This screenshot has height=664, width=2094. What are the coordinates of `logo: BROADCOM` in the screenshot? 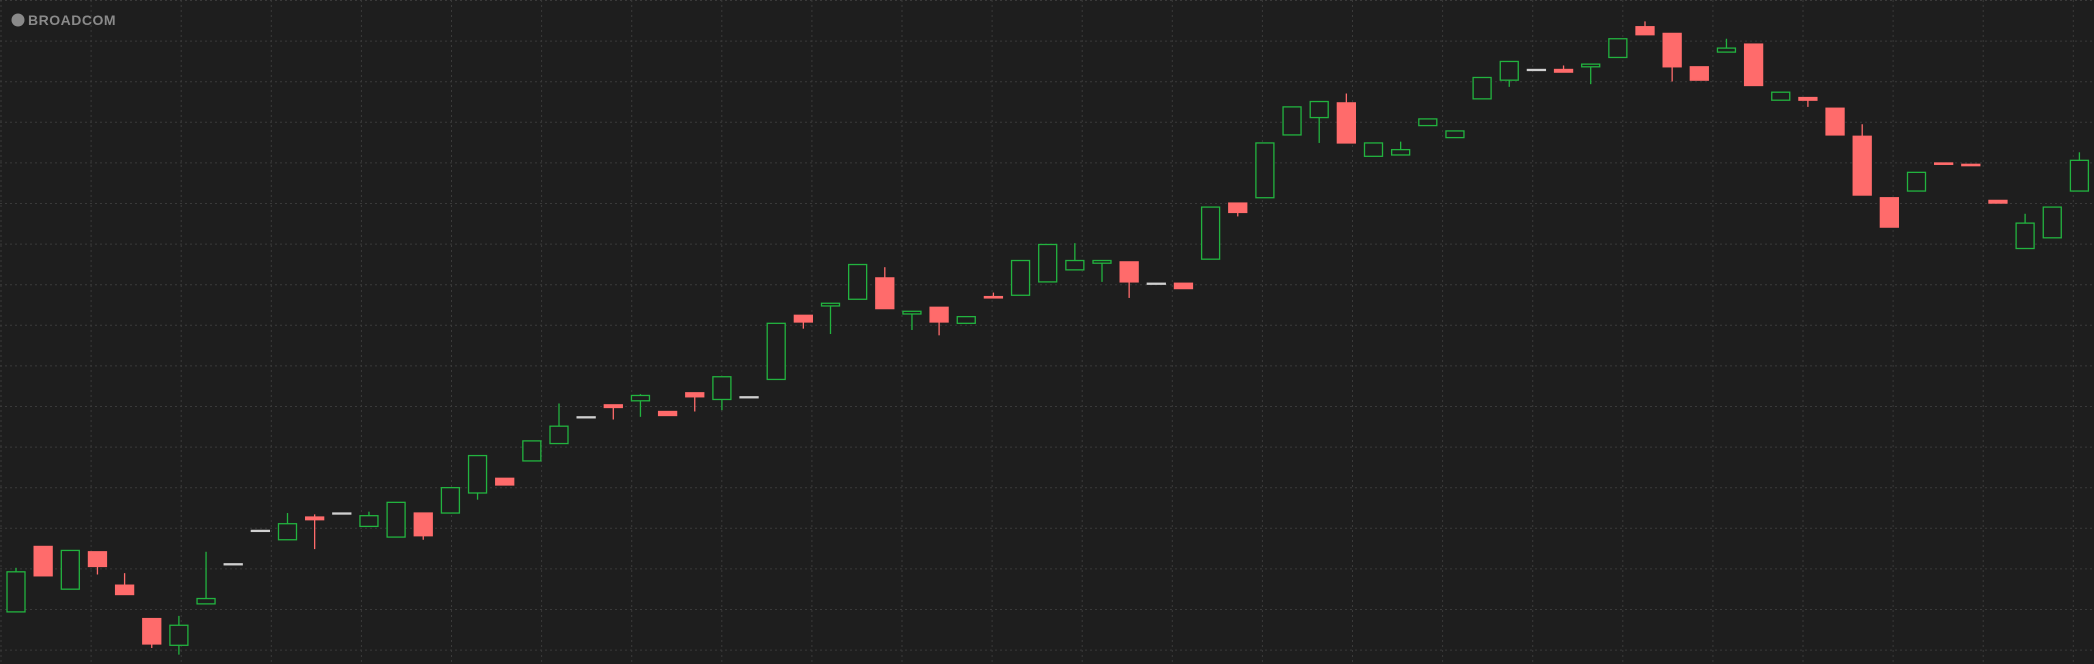 It's located at (63, 20).